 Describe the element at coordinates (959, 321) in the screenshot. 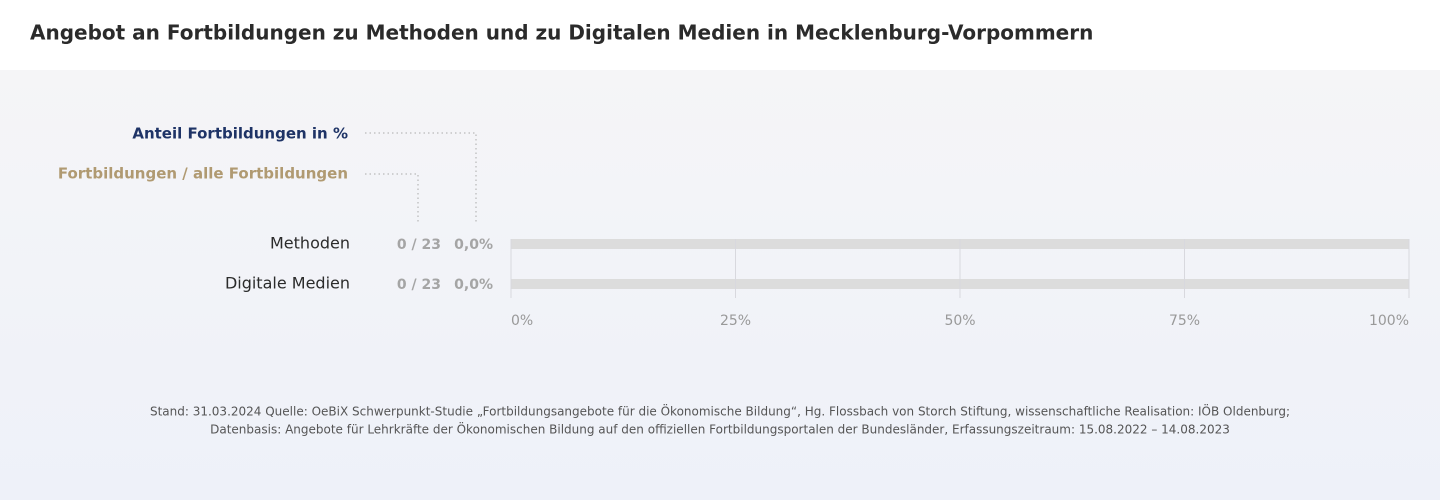

I see `x-tick-label: 50%` at that location.